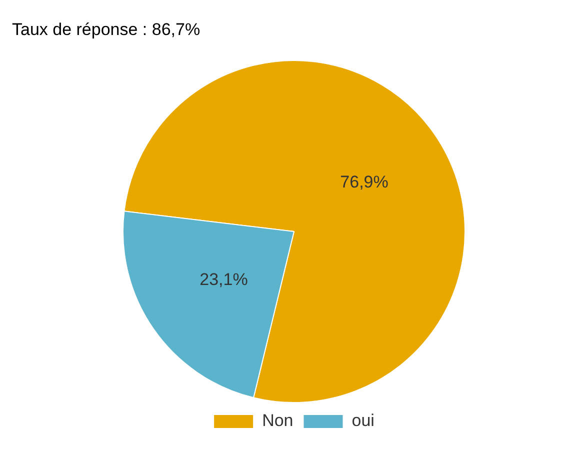 Image resolution: width=588 pixels, height=455 pixels. What do you see at coordinates (363, 420) in the screenshot?
I see `legend-label: oui` at bounding box center [363, 420].